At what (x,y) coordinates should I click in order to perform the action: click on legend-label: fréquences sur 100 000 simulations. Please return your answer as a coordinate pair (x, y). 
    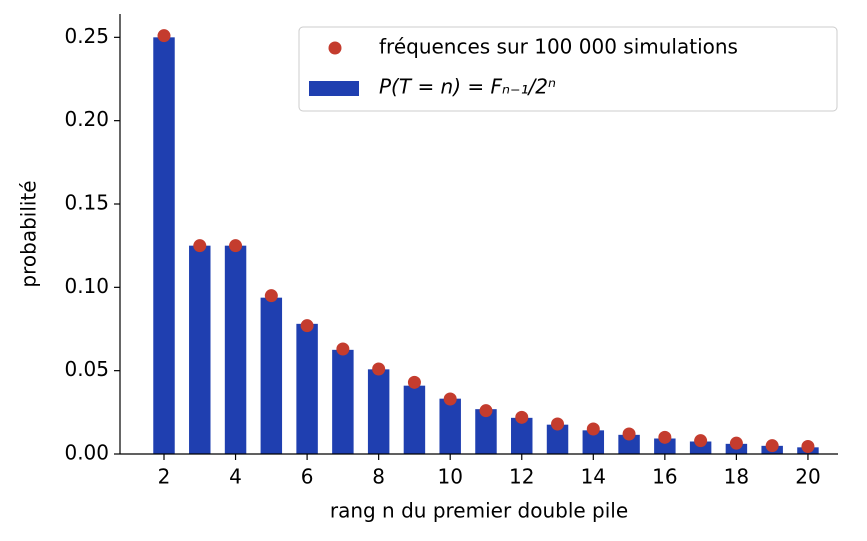
    Looking at the image, I should click on (558, 47).